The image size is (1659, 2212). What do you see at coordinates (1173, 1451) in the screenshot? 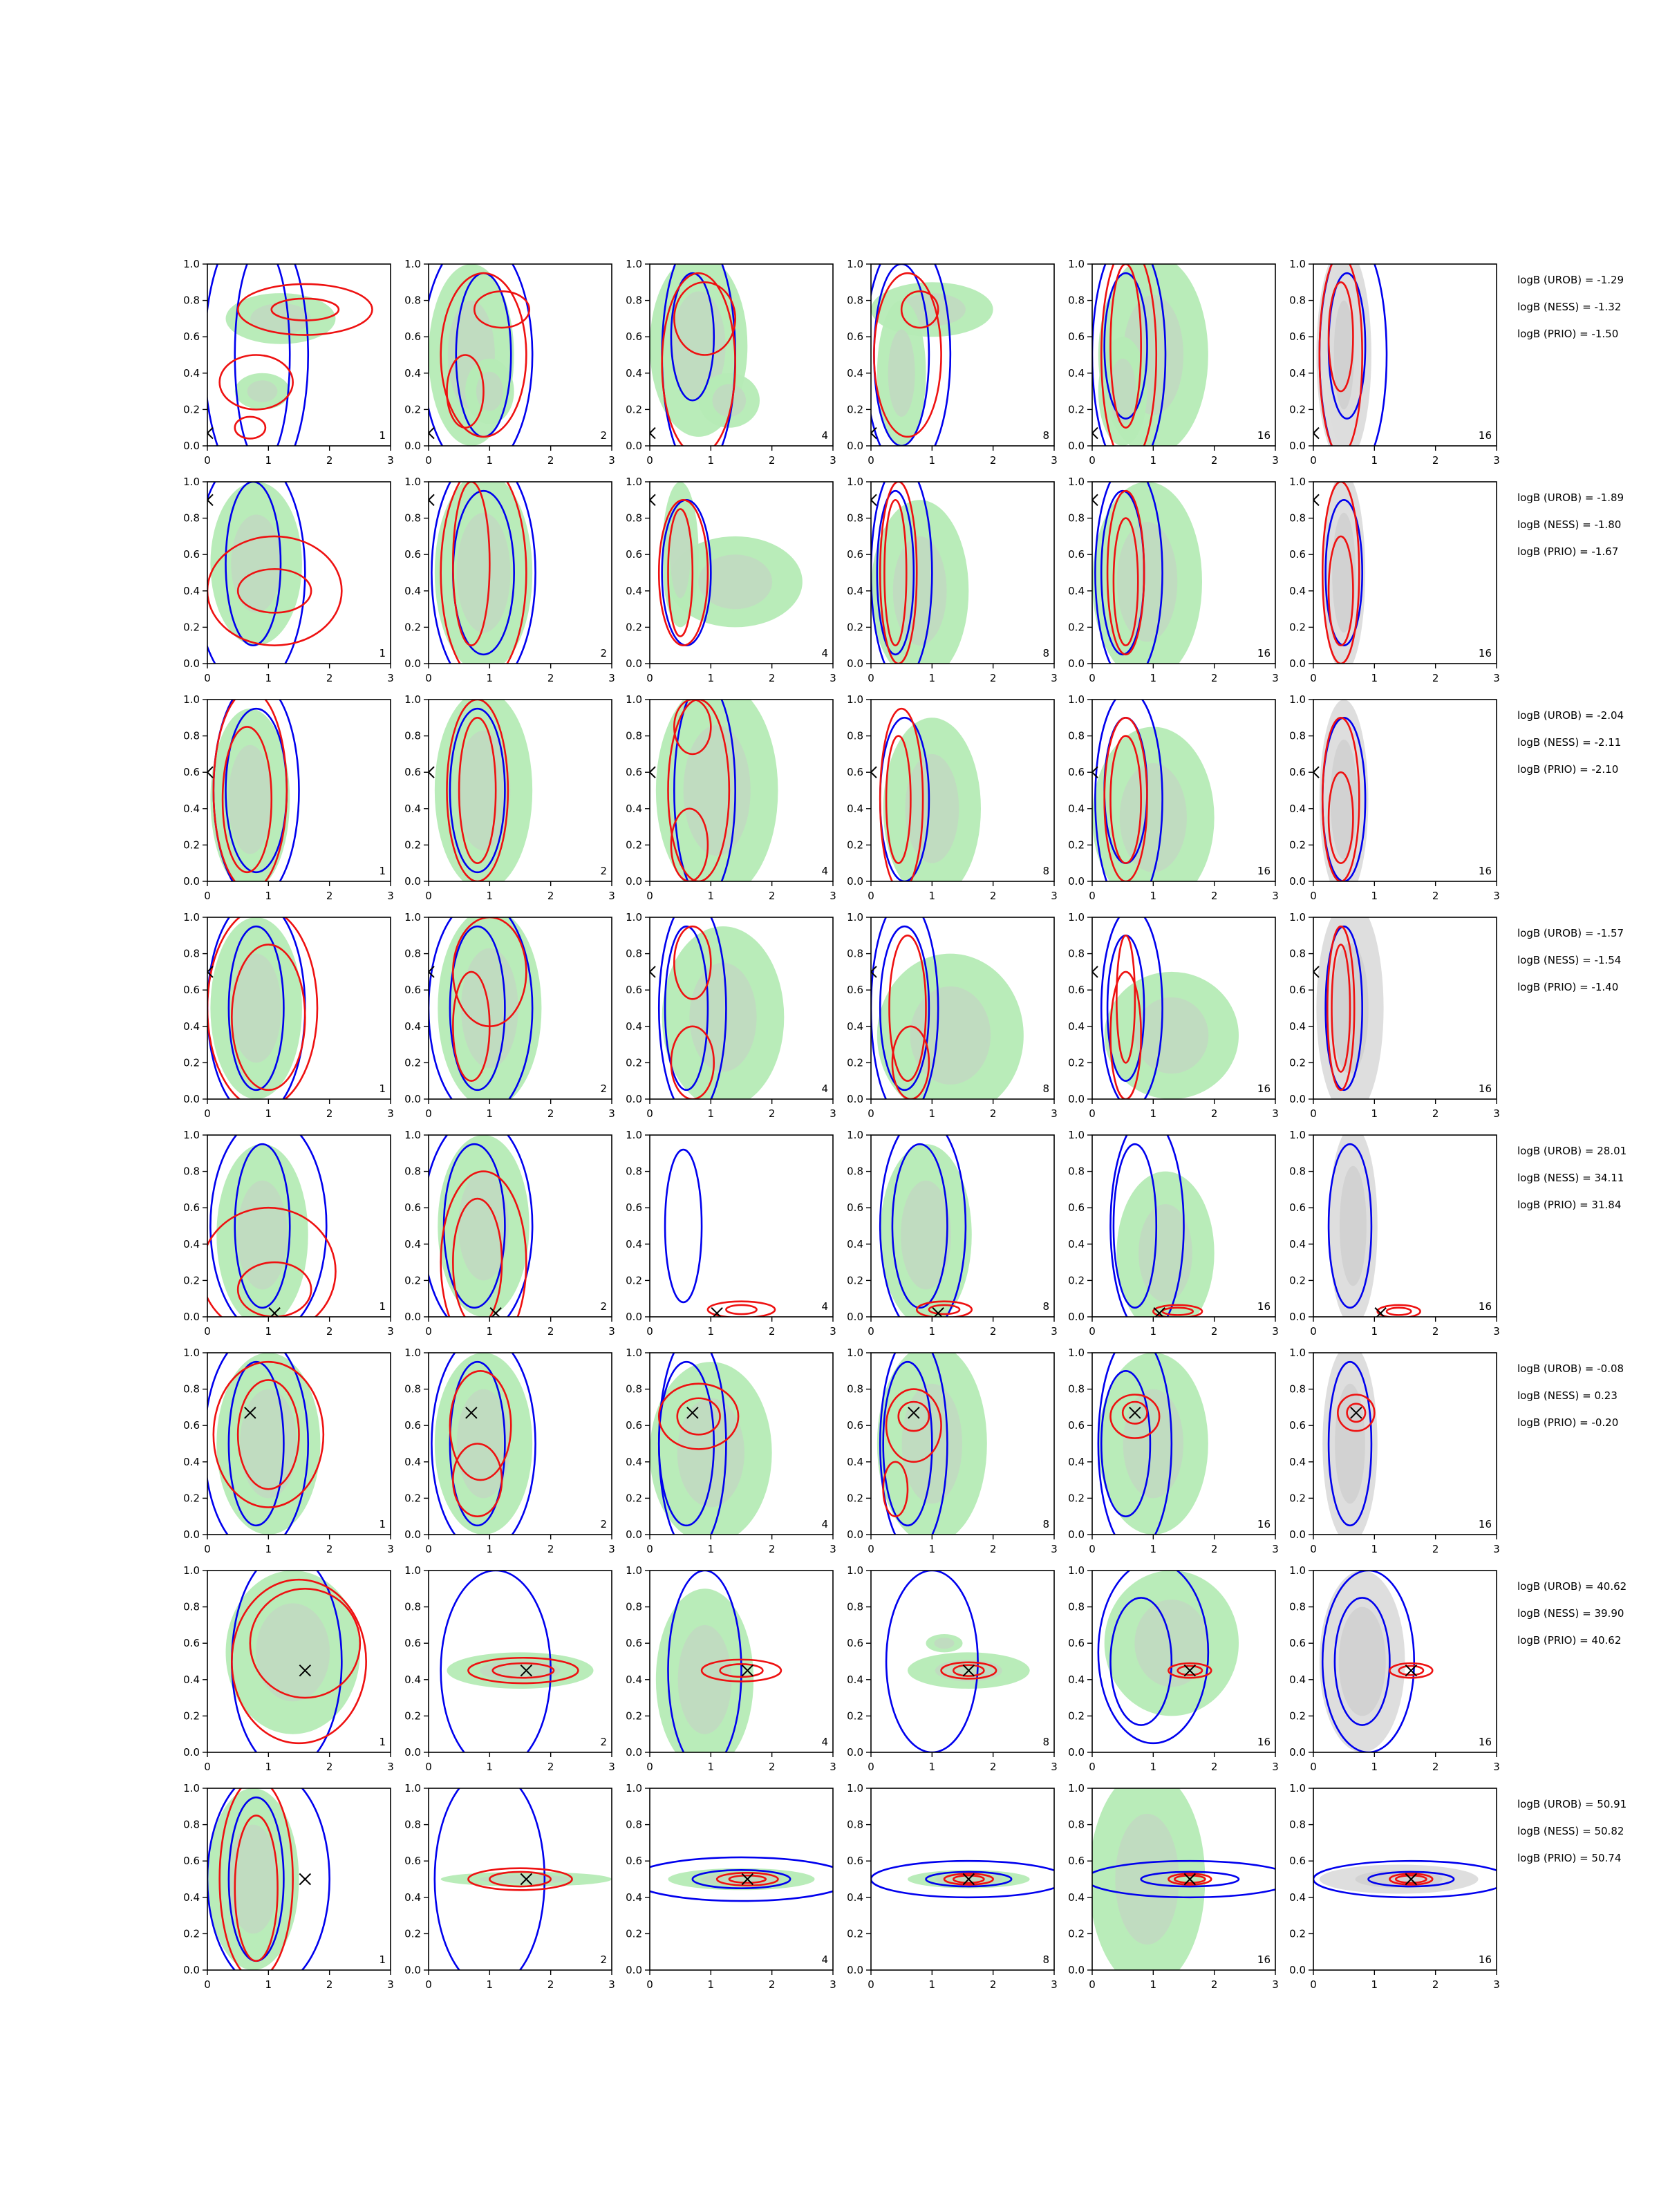
I see `panel-r6-c5: 0 1 2 3 0.0 0.2 0.4 0.6 0.8 1.0 16` at bounding box center [1173, 1451].